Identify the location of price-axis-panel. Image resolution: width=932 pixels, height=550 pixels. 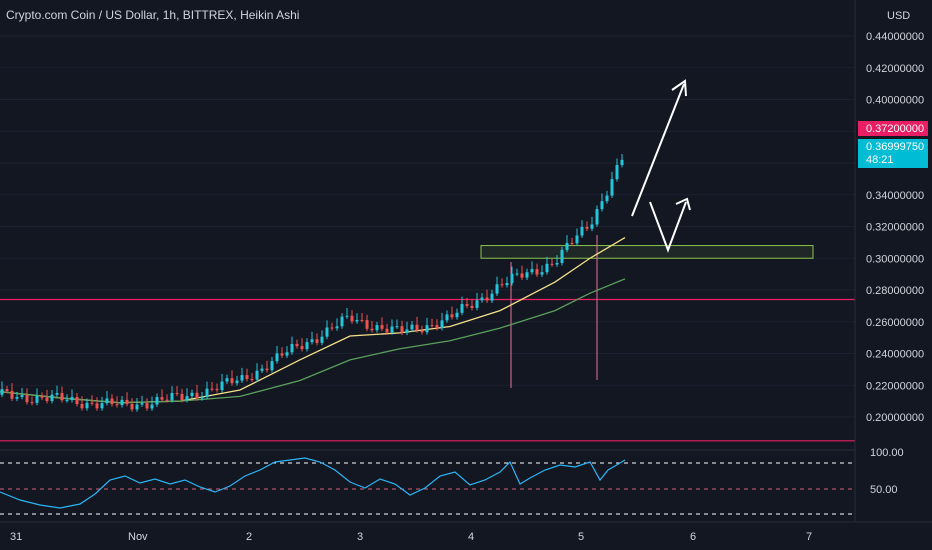
(893, 261).